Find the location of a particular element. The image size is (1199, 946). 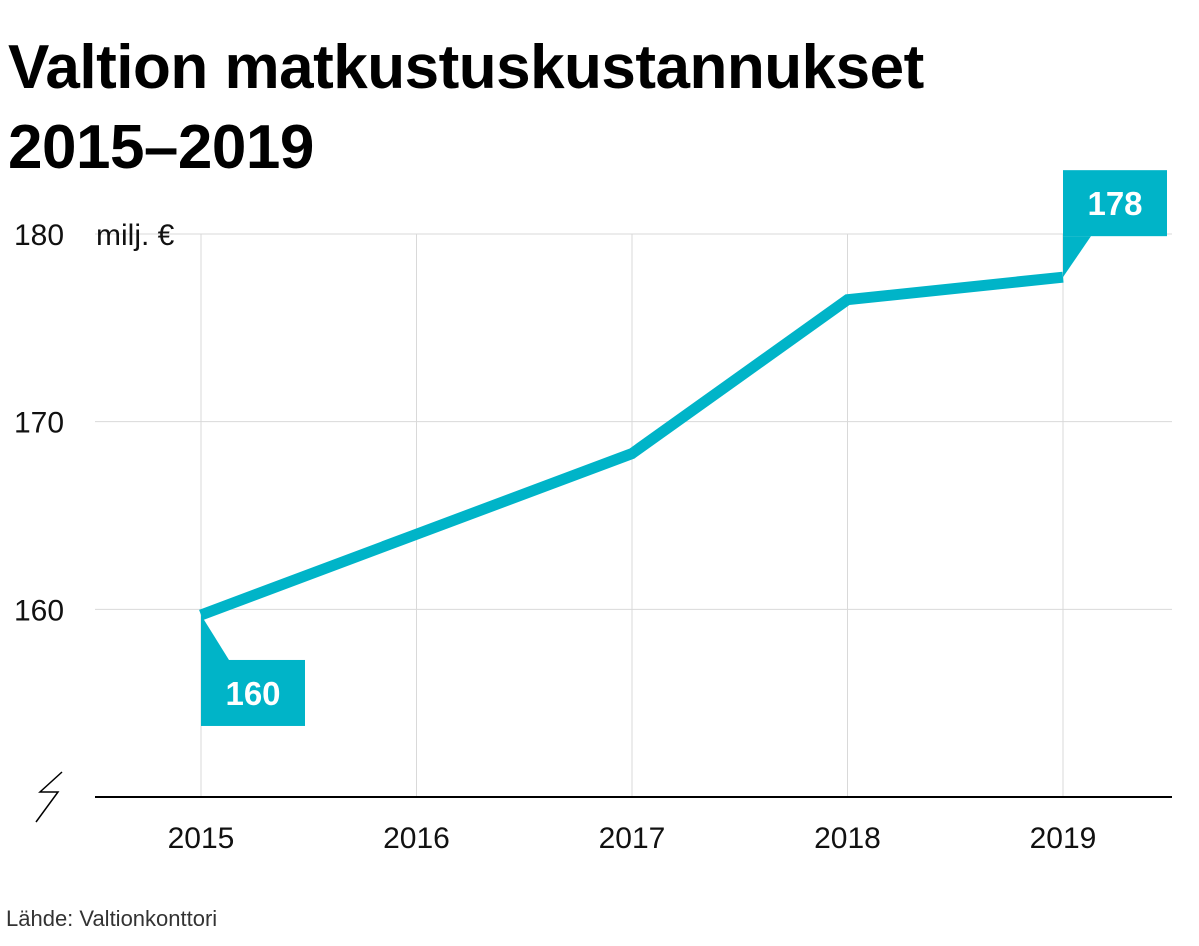

y-tick-label: 160 is located at coordinates (39, 610).